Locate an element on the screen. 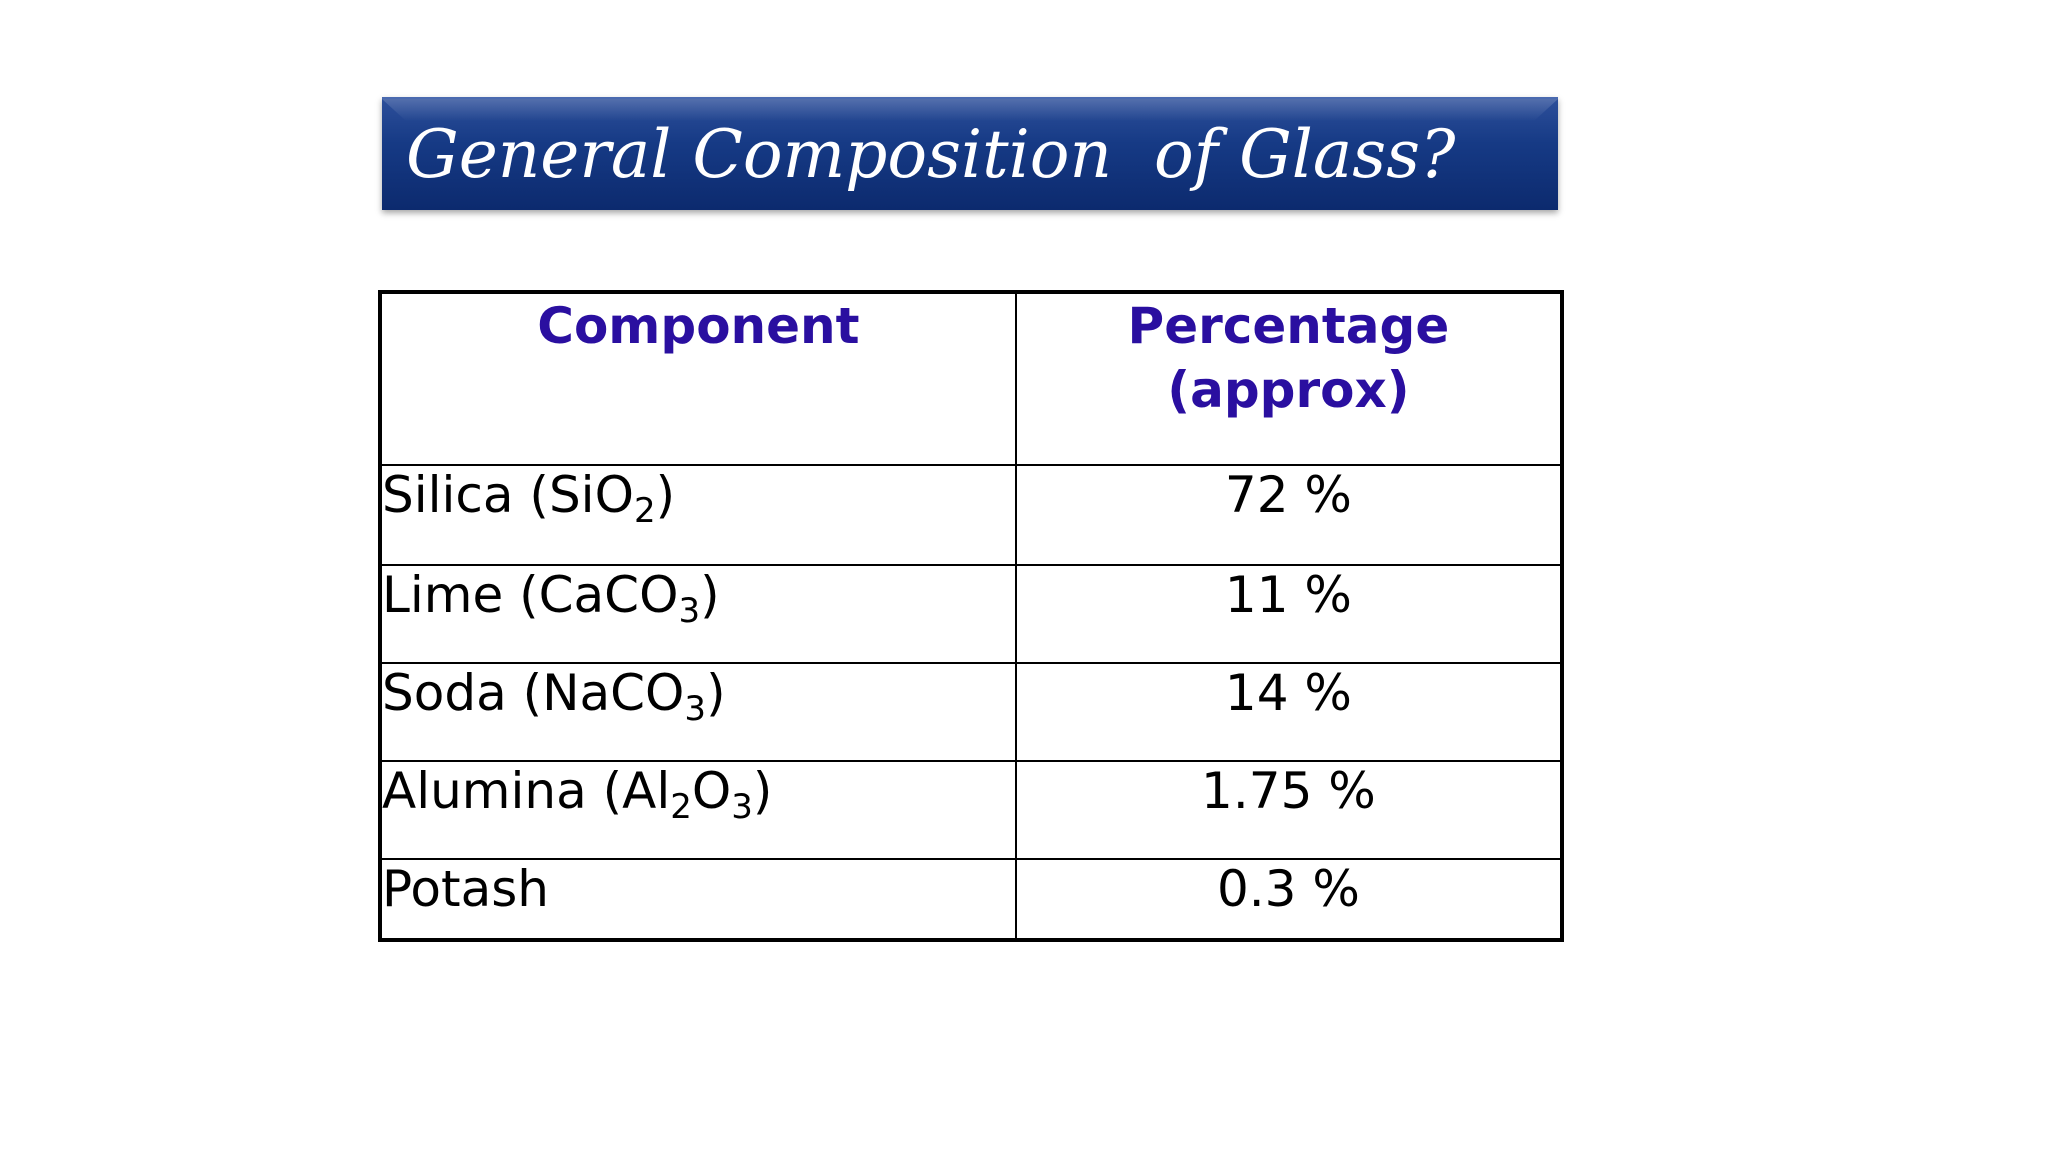  table-row: Soda (NaCO3) 14 % is located at coordinates (971, 712).